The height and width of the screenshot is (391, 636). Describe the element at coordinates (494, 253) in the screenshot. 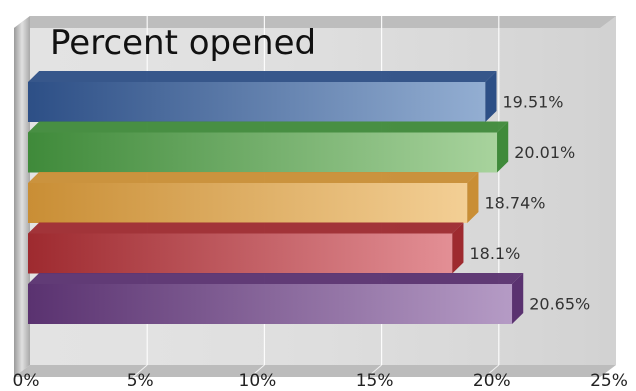

I see `data-label: 18.1%` at that location.